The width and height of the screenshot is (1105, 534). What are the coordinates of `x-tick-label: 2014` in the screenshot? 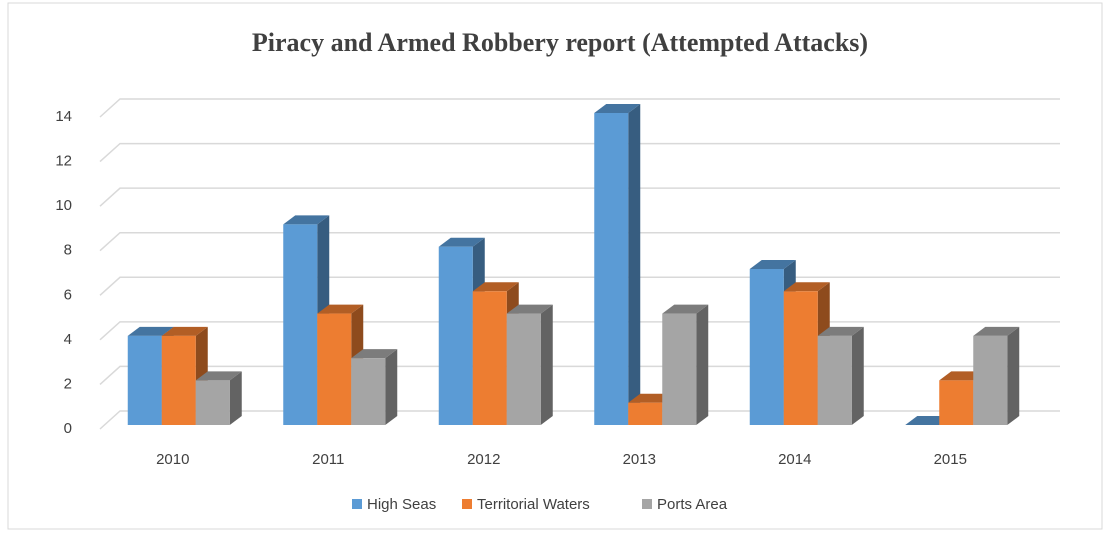 It's located at (794, 459).